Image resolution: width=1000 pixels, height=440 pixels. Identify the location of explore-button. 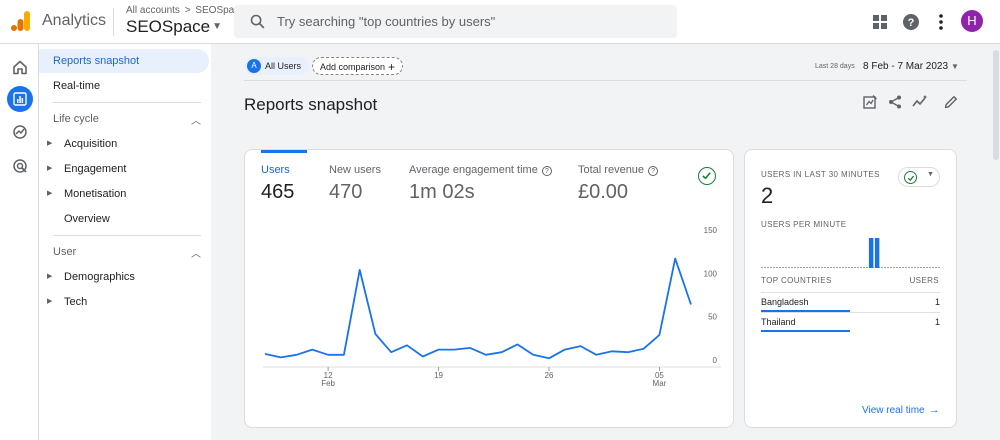
(20, 132).